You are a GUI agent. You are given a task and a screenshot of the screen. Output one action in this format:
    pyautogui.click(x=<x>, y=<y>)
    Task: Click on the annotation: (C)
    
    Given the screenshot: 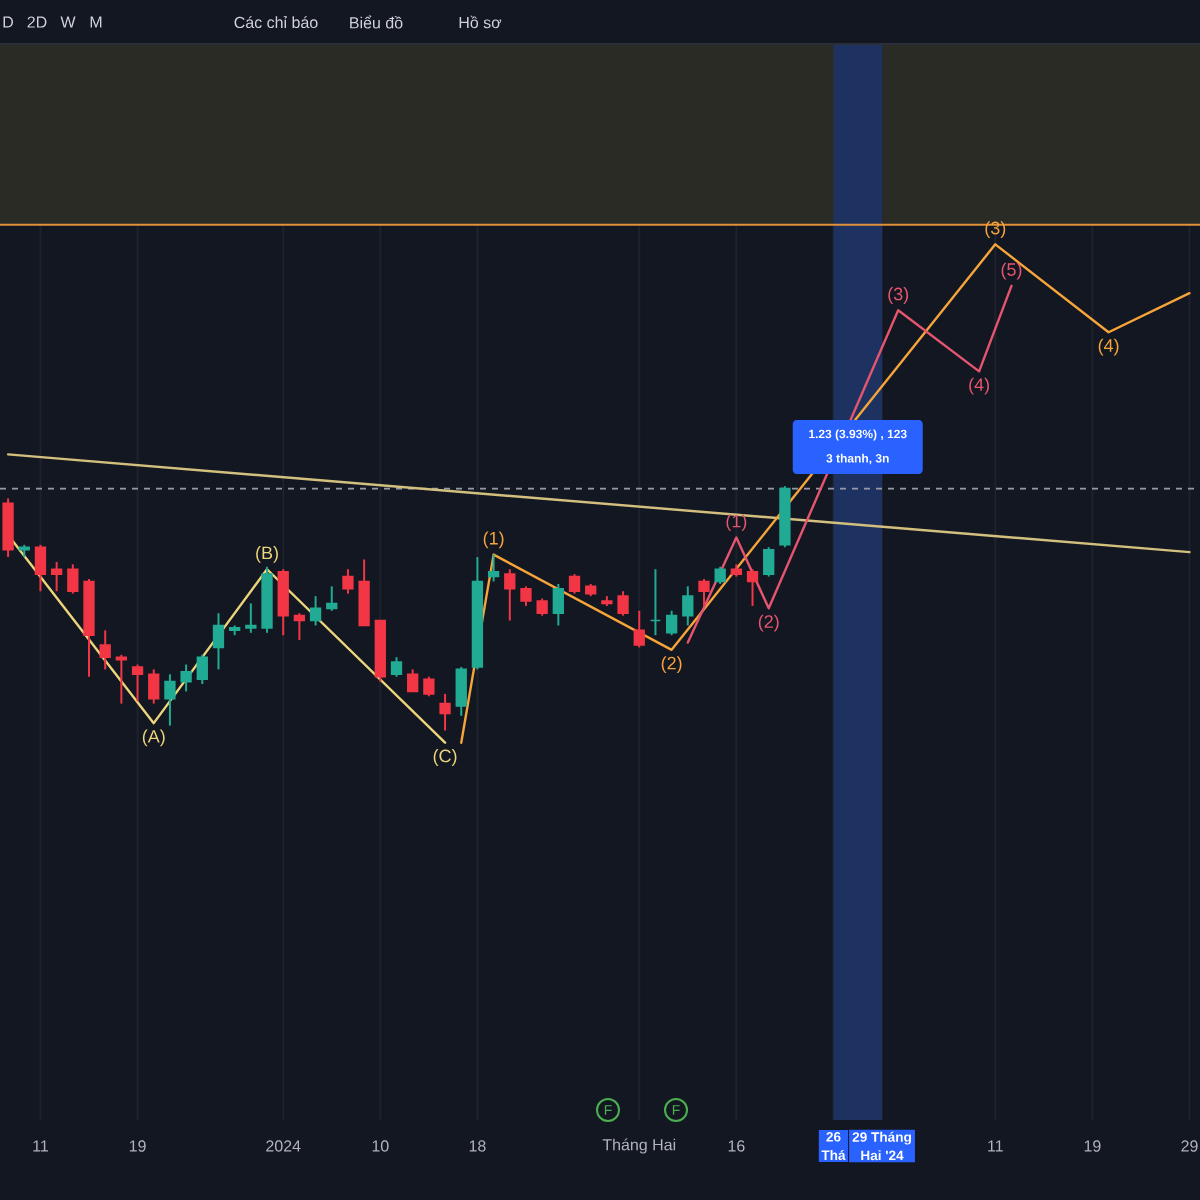 What is the action you would take?
    pyautogui.click(x=445, y=757)
    